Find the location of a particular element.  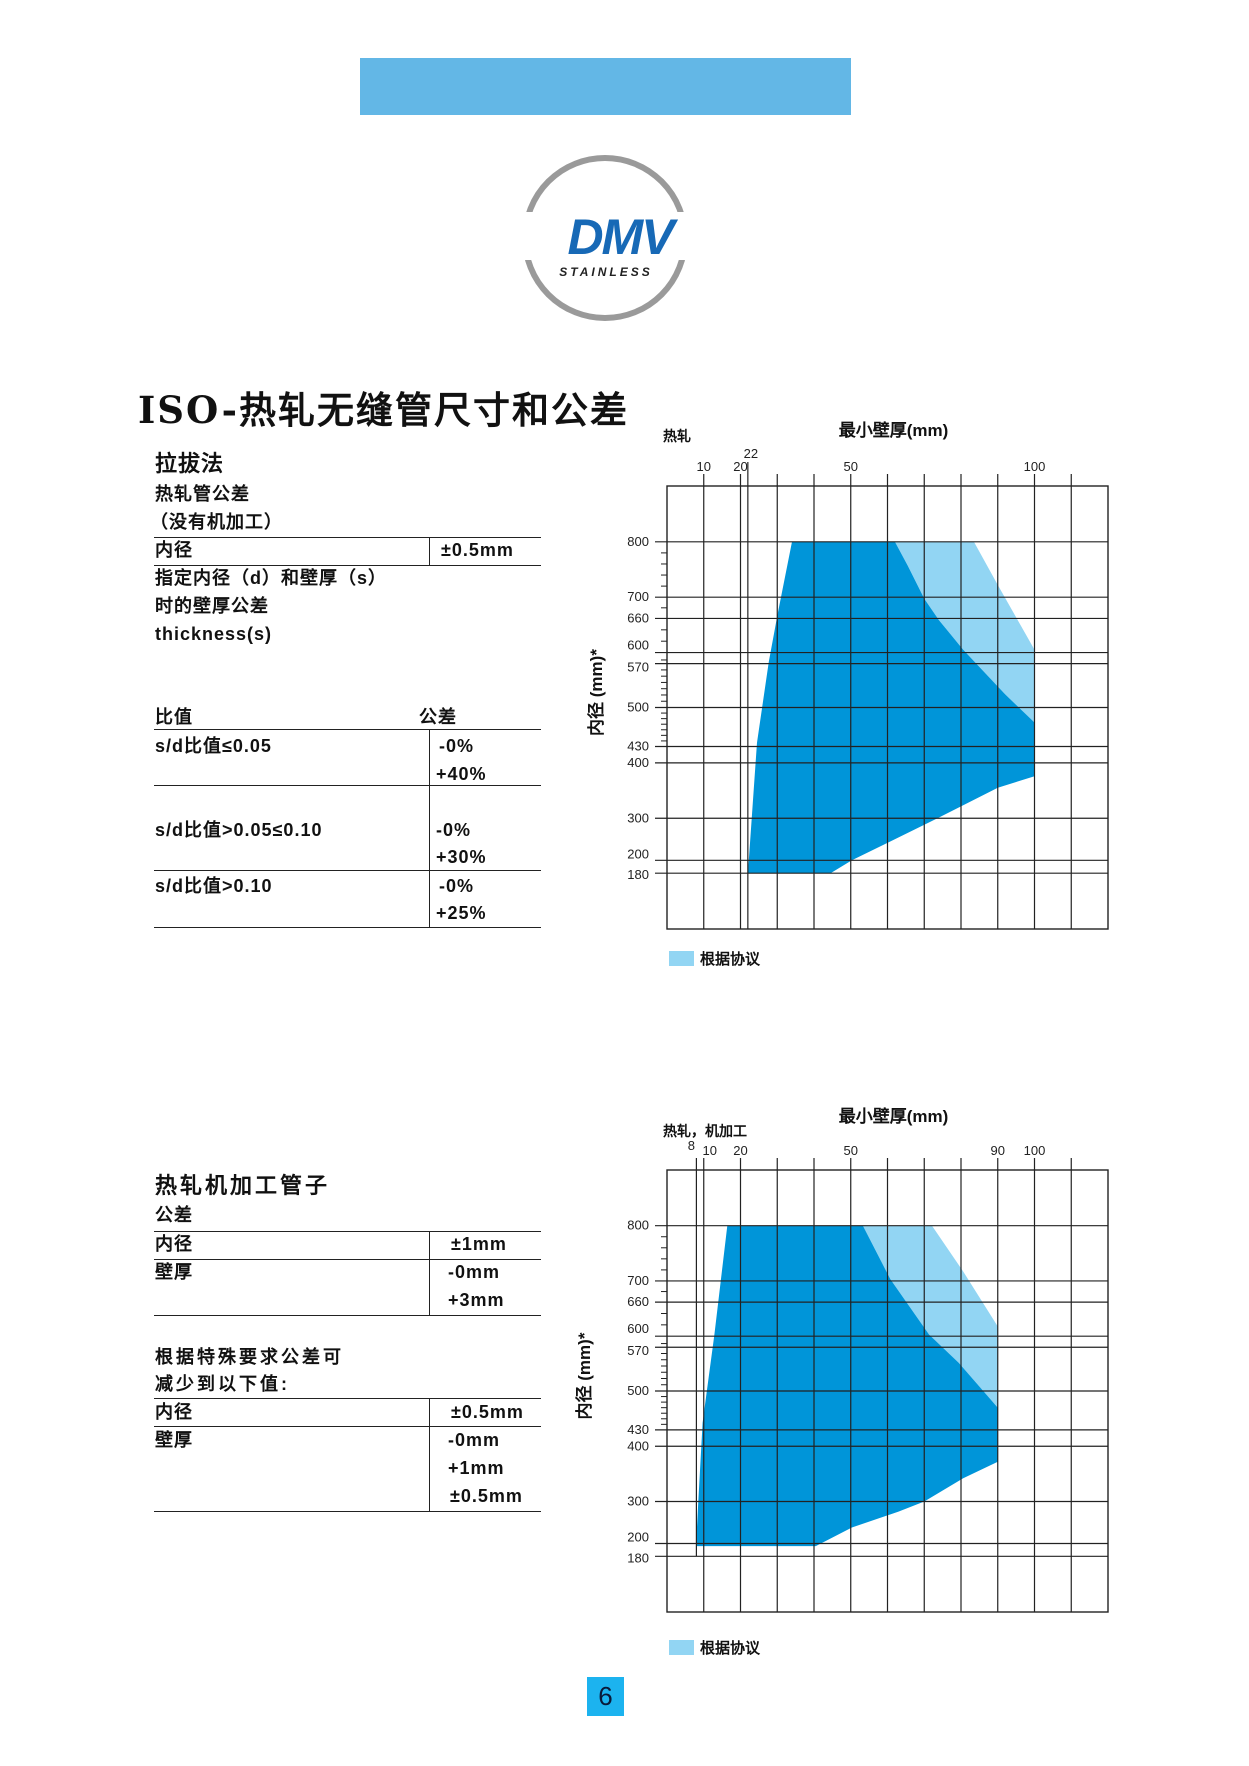

x-tick-label: 8 is located at coordinates (691, 1145).